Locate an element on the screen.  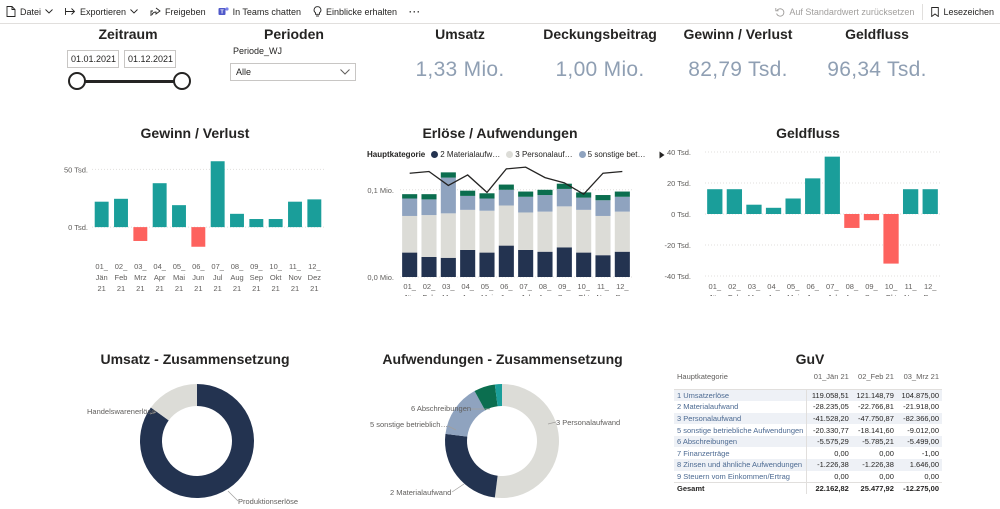
kpi-umsatz-value: 1,33 Mio. is located at coordinates (460, 69).